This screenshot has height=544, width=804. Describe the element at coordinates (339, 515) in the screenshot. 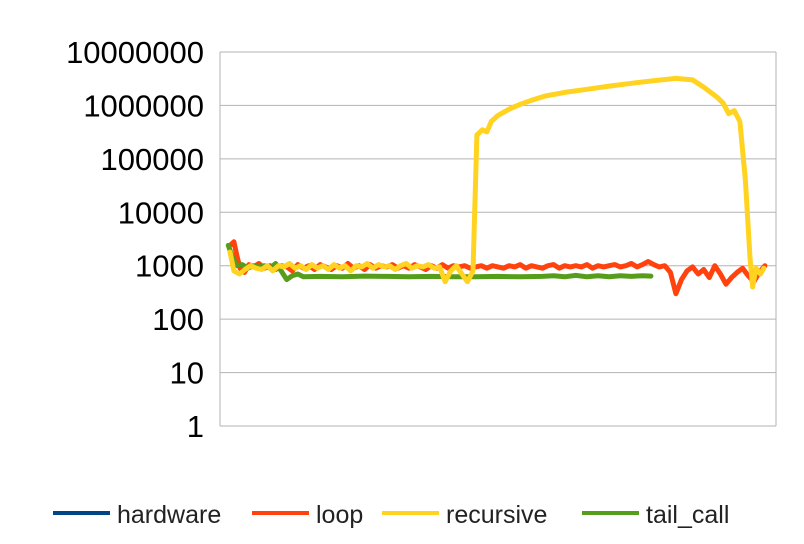

I see `legend-label-loop: loop` at that location.